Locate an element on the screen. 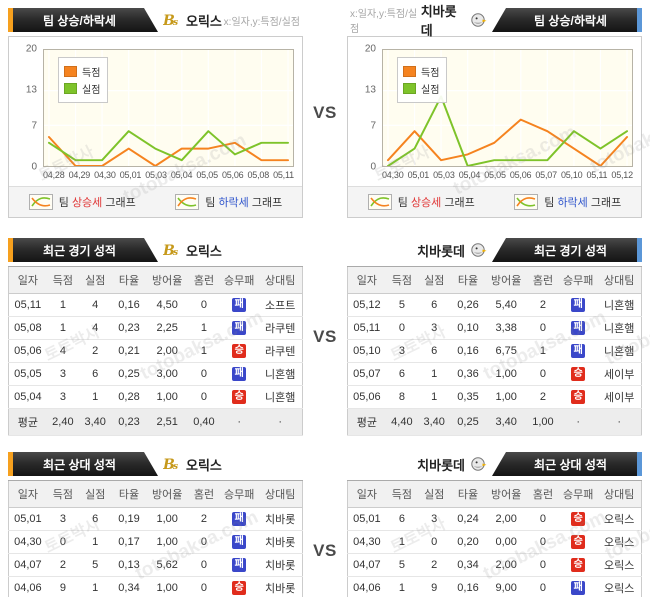 This screenshot has height=597, width=650. table-row: 04,06 9 1 0,34 1,00 0 승 치바롯 is located at coordinates (155, 586).